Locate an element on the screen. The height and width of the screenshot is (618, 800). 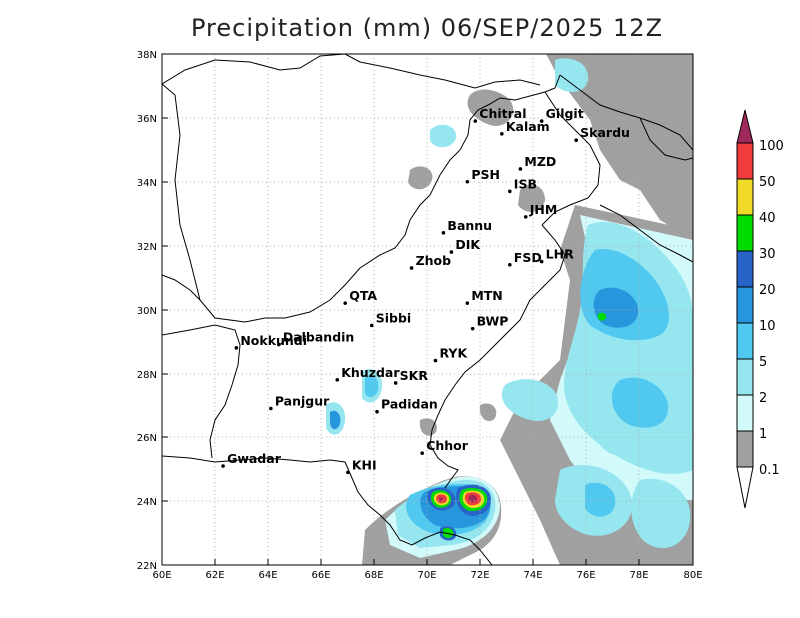
colorbar-label: 5 is located at coordinates (763, 362).